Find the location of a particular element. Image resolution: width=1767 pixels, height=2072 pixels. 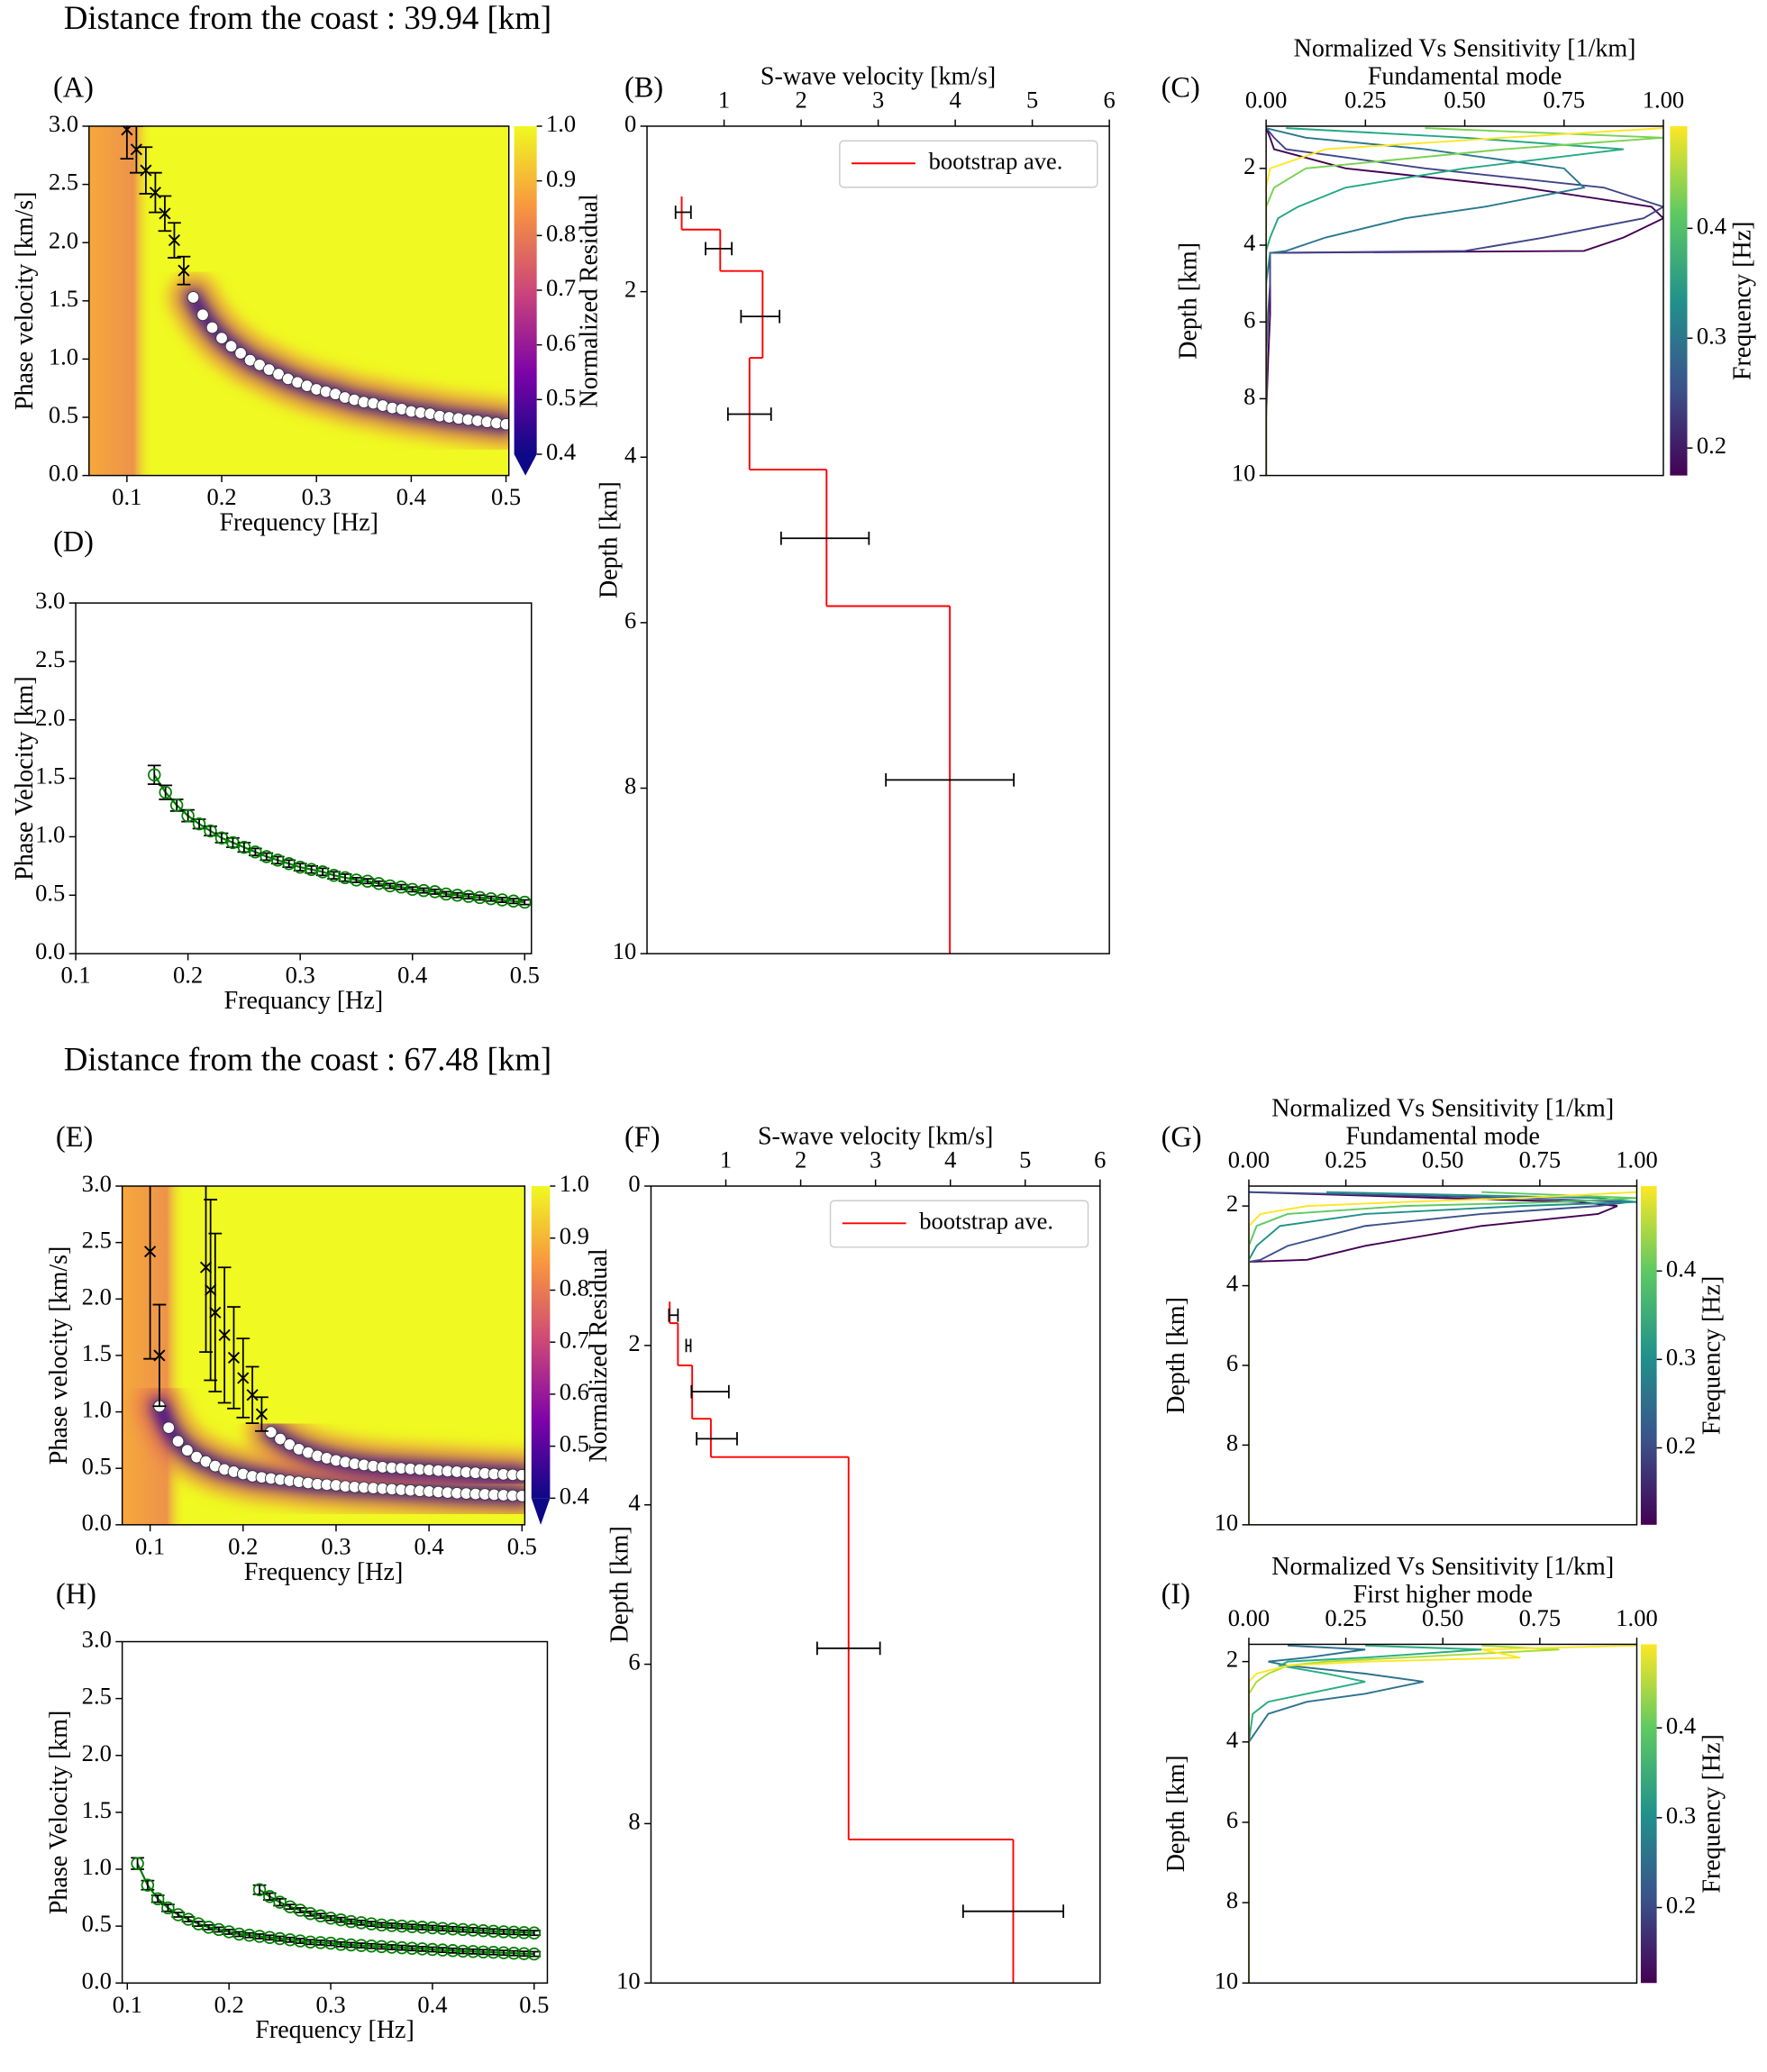

section-heading: Distance from the coast : 39.94 [km] is located at coordinates (307, 18).